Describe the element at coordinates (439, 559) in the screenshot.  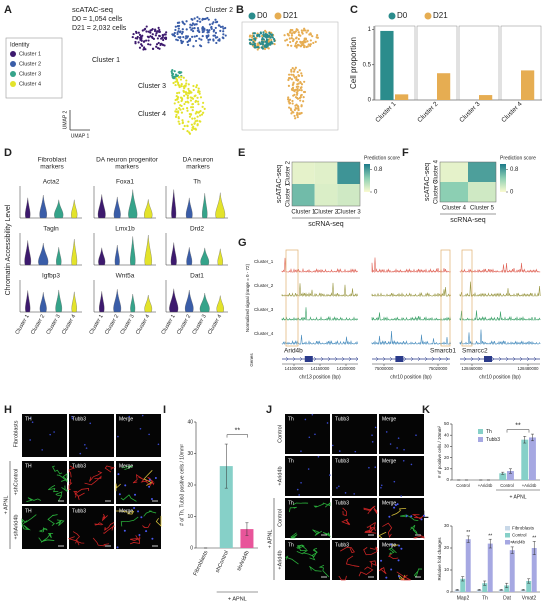
I see `y-axis-label: Relative fold changes` at that location.